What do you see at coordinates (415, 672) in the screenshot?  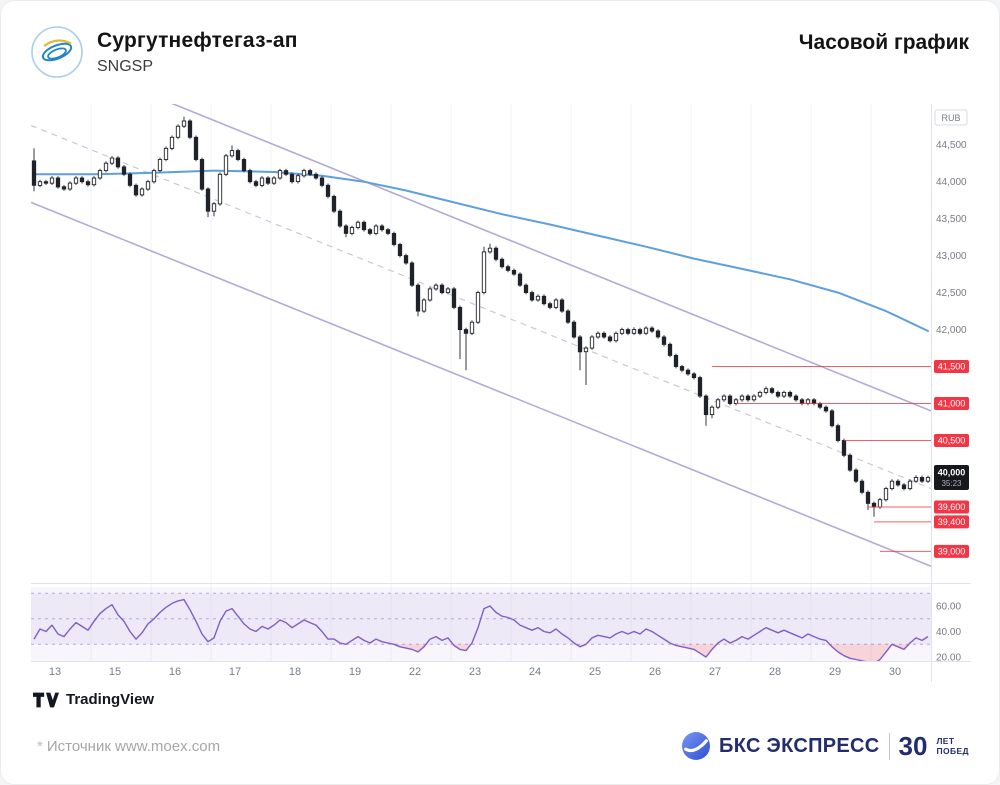 I see `date-label: 22` at bounding box center [415, 672].